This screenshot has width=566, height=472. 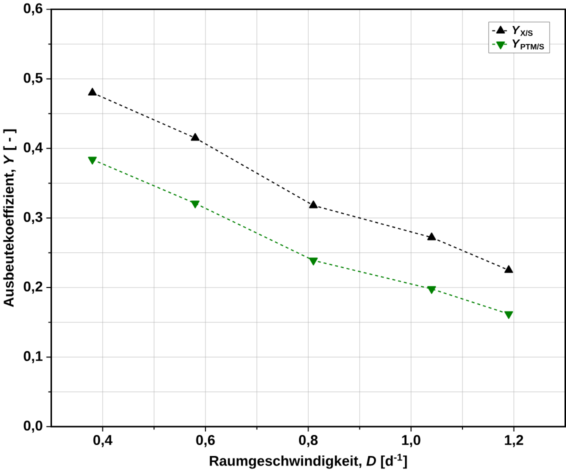 I want to click on x-axis-title: Raumgeschwindigkeit, D [d$^{-1}$], so click(x=308, y=461).